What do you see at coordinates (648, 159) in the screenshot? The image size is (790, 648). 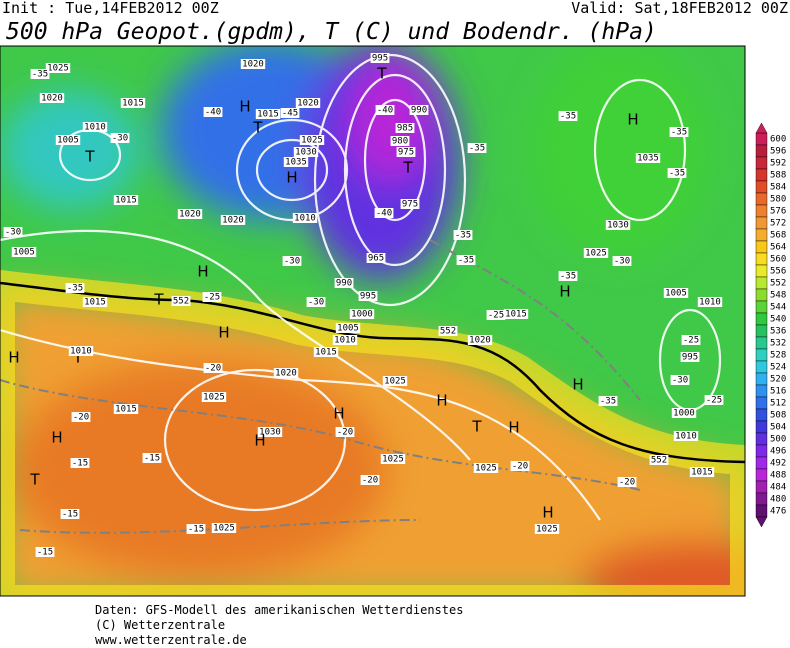 I see `contour-label: 1035` at bounding box center [648, 159].